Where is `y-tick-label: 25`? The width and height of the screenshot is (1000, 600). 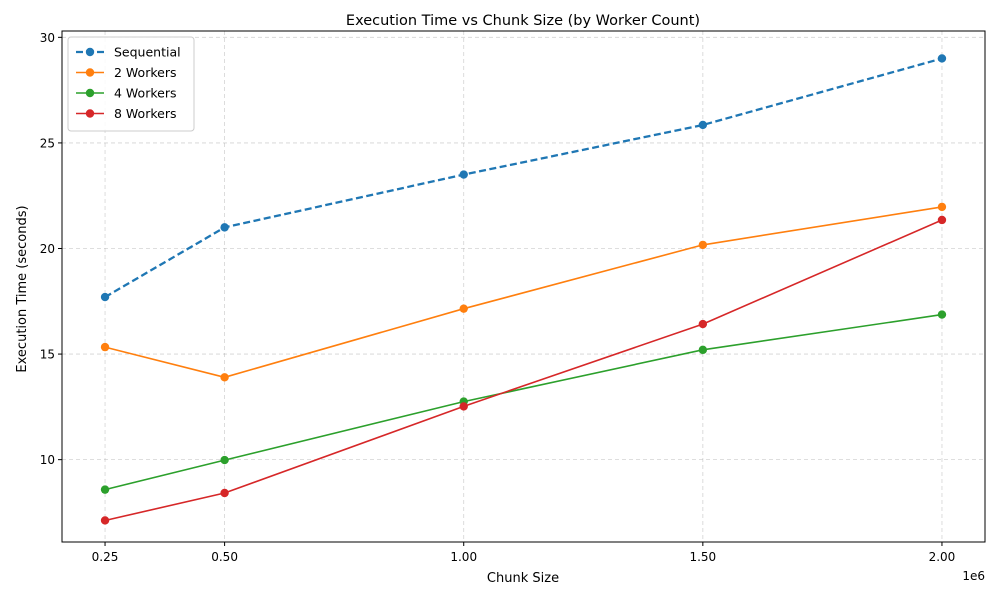 y-tick-label: 25 is located at coordinates (47, 143).